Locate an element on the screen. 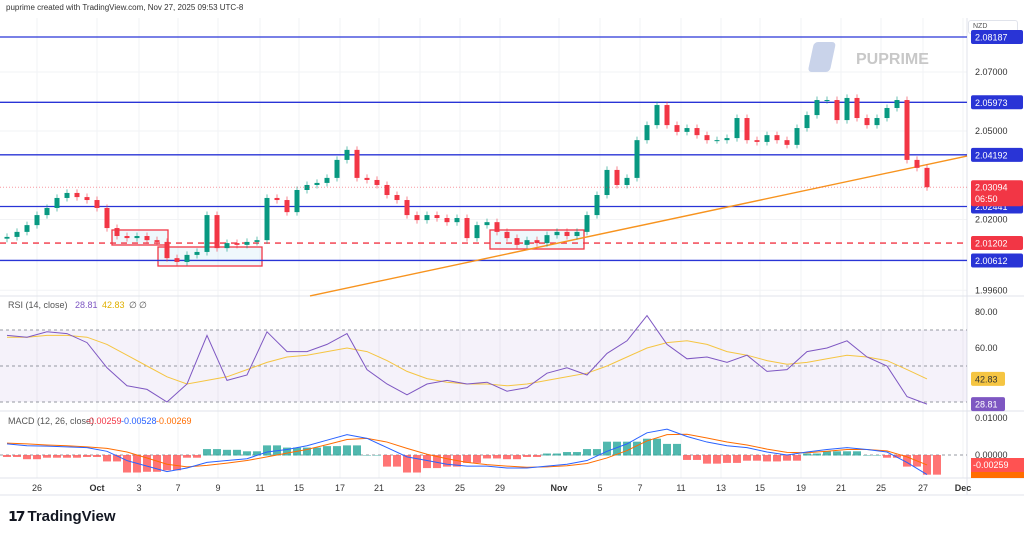 The width and height of the screenshot is (1024, 534). price-tick: 1.99600 is located at coordinates (991, 290).